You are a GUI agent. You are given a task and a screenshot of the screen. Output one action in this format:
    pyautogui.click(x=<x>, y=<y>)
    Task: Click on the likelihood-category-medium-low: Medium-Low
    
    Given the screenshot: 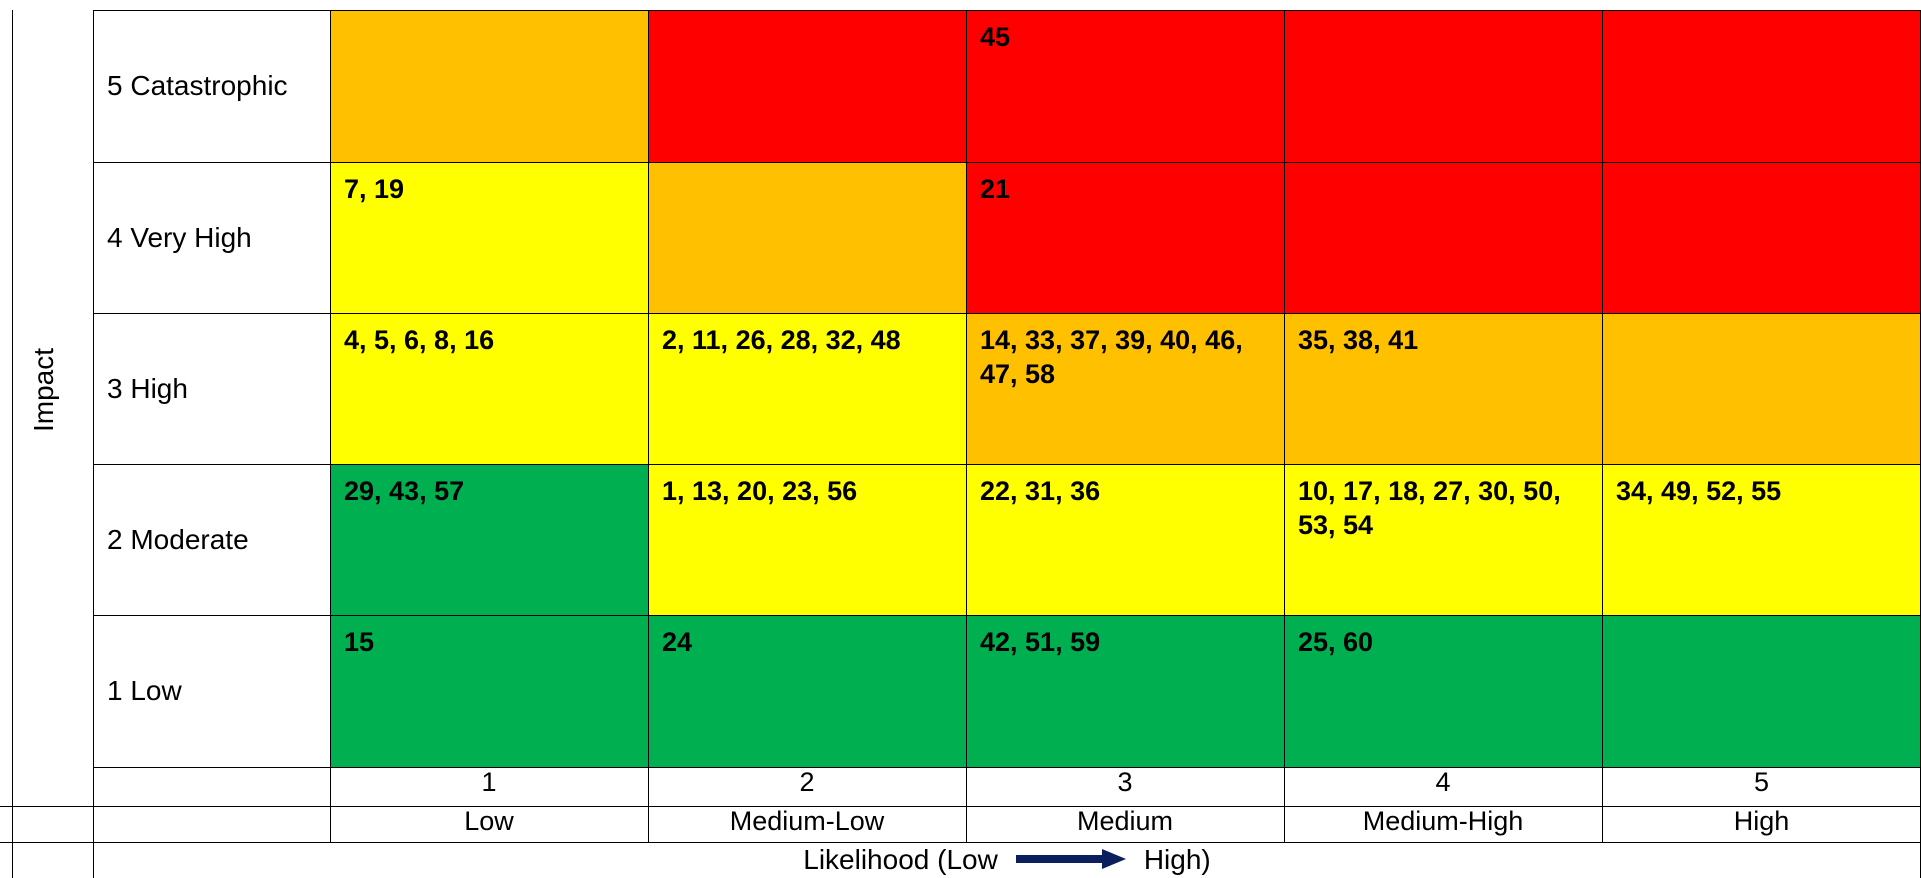 What is the action you would take?
    pyautogui.click(x=807, y=824)
    